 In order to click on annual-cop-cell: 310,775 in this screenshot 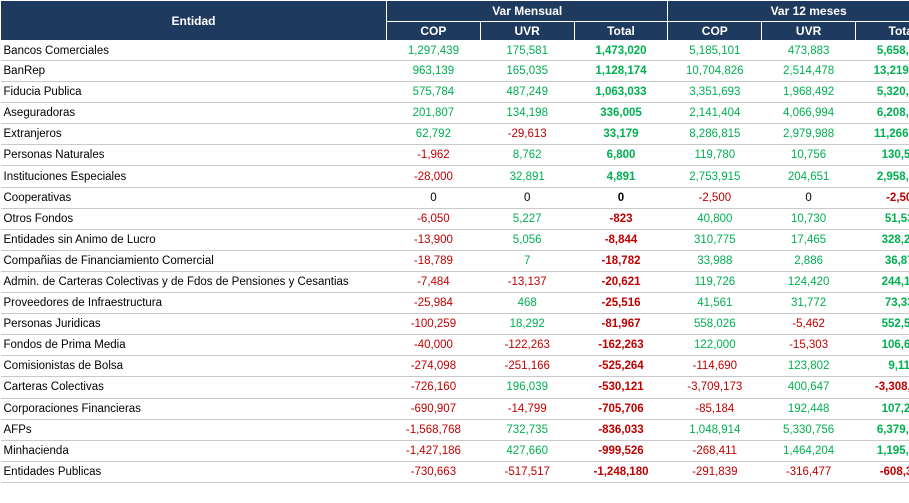, I will do `click(714, 240)`.